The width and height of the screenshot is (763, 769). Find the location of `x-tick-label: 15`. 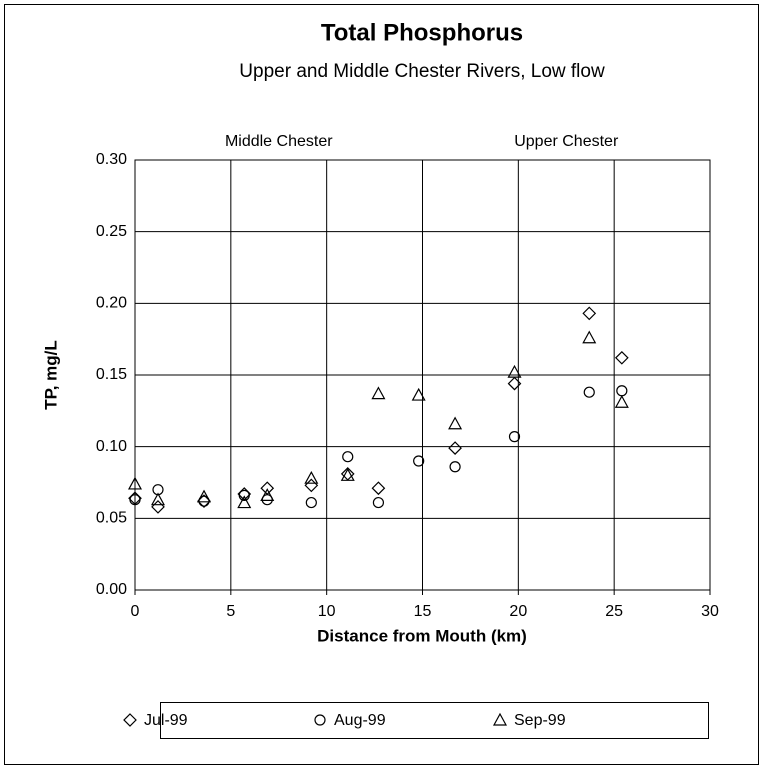

x-tick-label: 15 is located at coordinates (423, 611).